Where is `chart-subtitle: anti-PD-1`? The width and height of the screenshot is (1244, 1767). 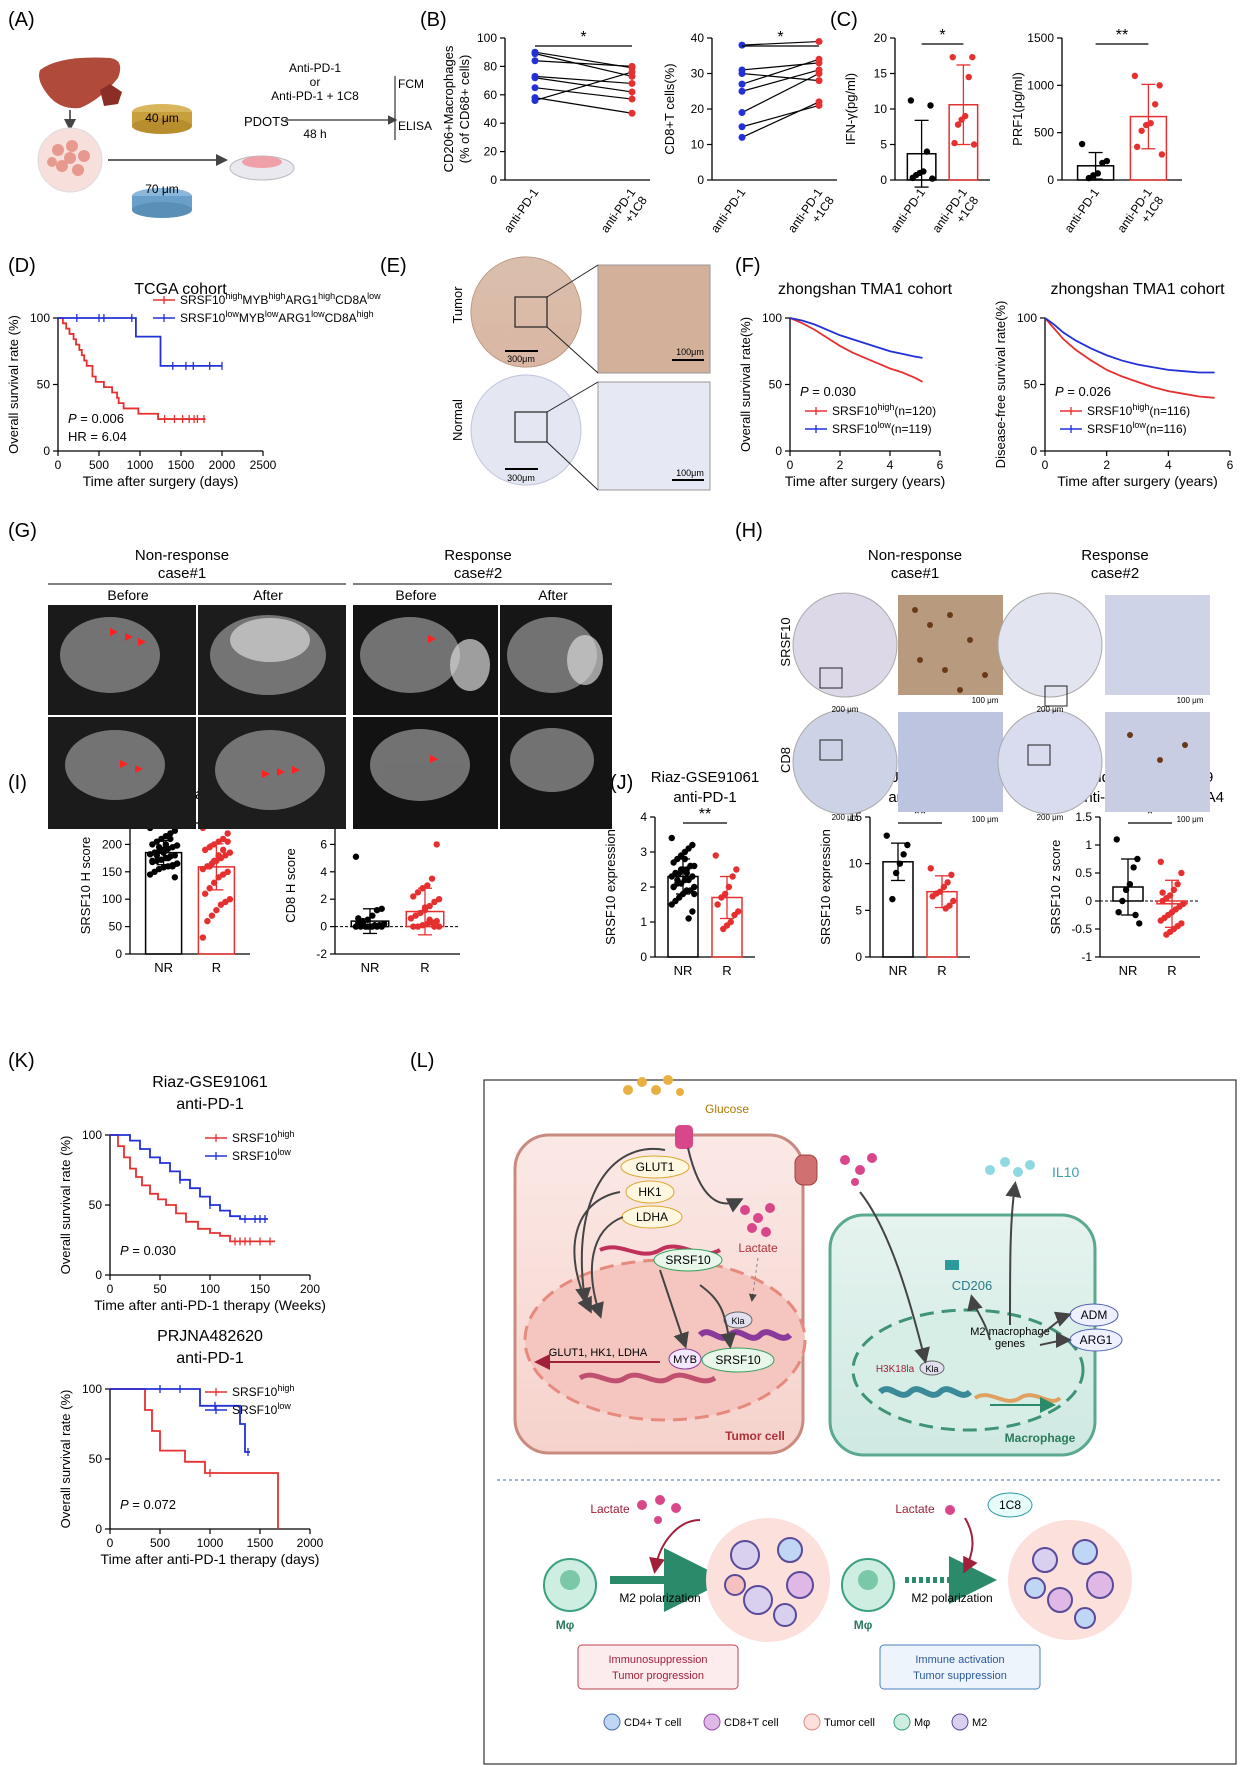
chart-subtitle: anti-PD-1 is located at coordinates (210, 1358).